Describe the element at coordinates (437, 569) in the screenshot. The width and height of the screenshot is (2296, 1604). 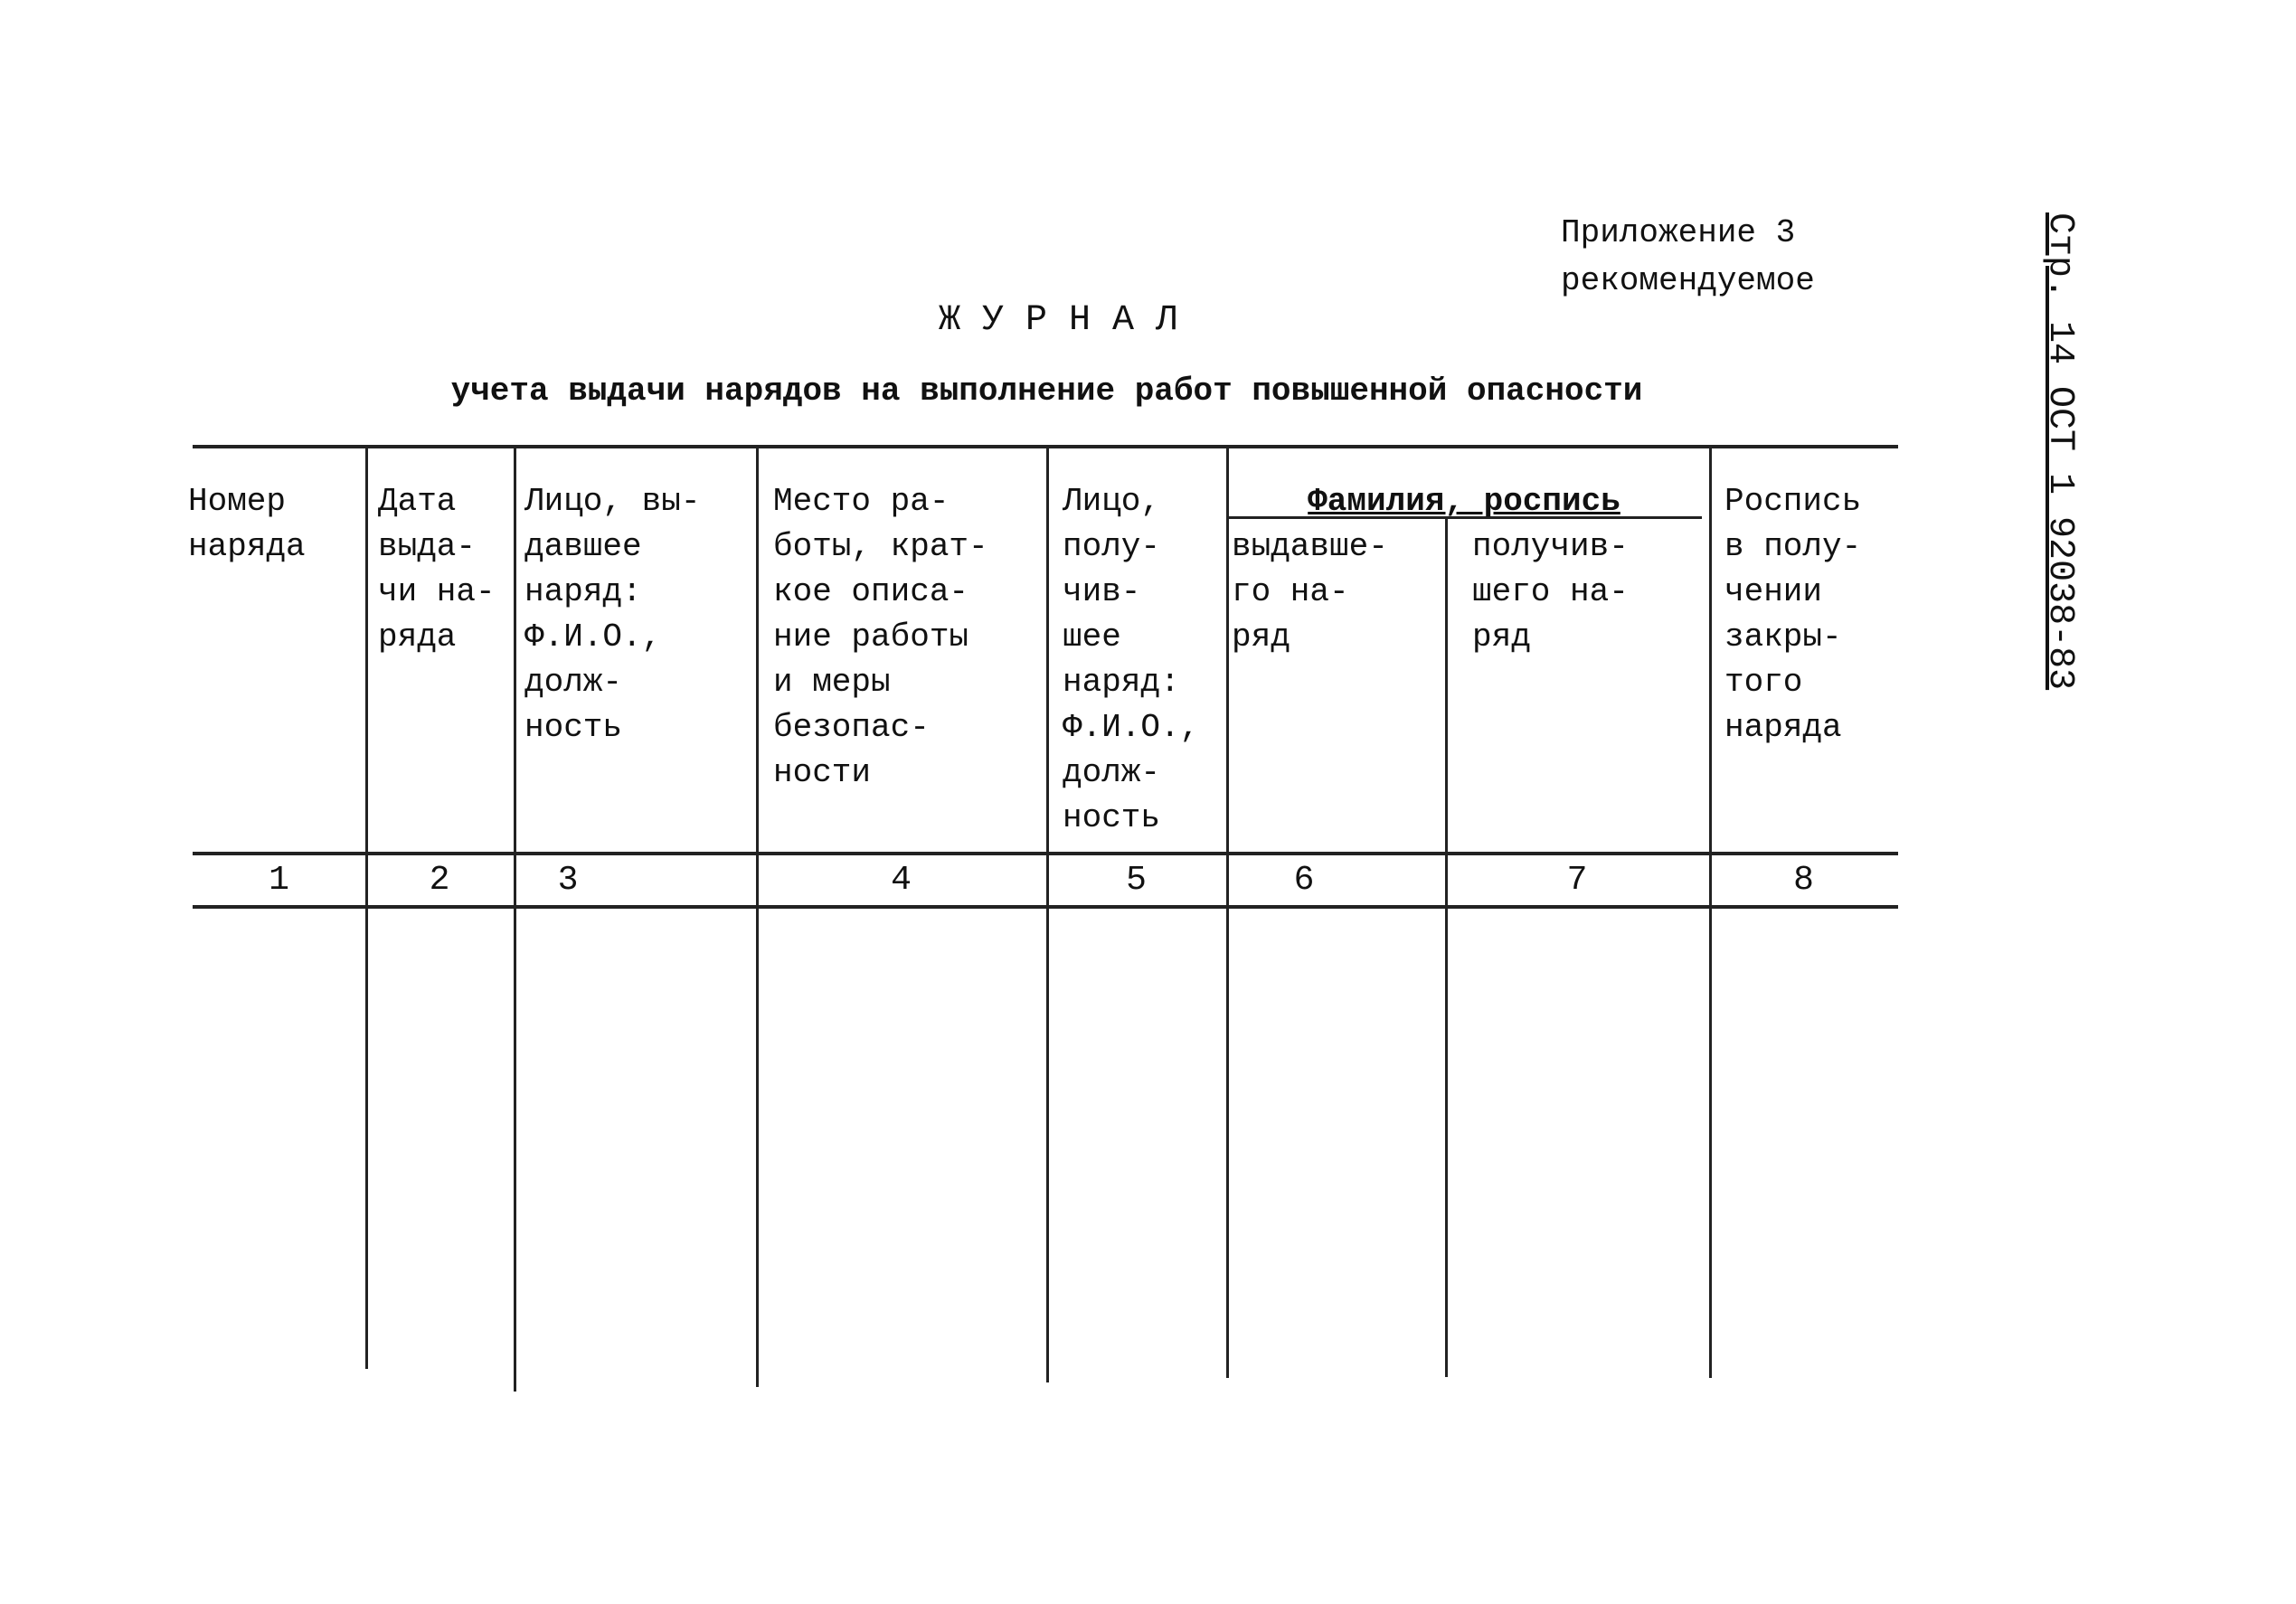
I see `header-issue-date: Дата выда- чи на- ряда` at that location.